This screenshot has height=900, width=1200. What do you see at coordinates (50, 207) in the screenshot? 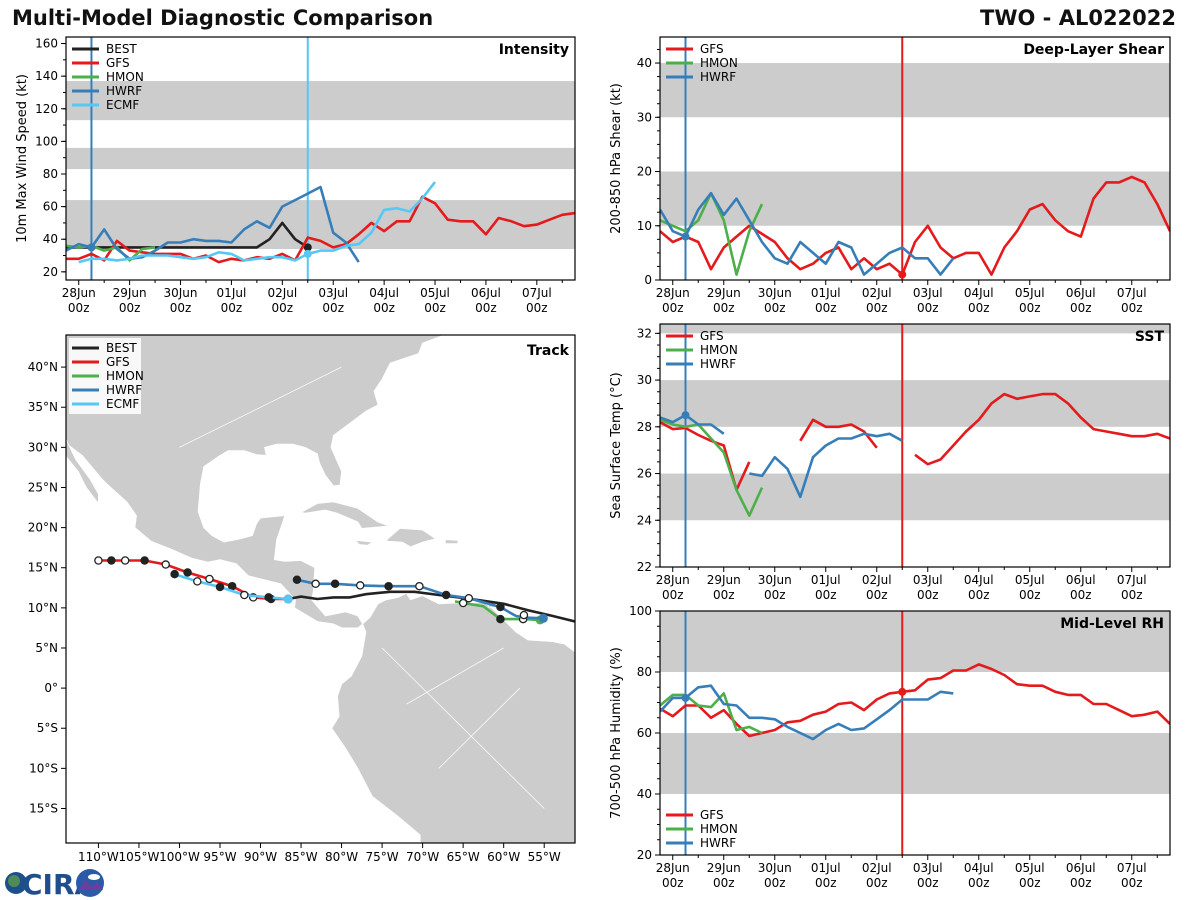
I see `y-tick-label: 60` at bounding box center [50, 207].